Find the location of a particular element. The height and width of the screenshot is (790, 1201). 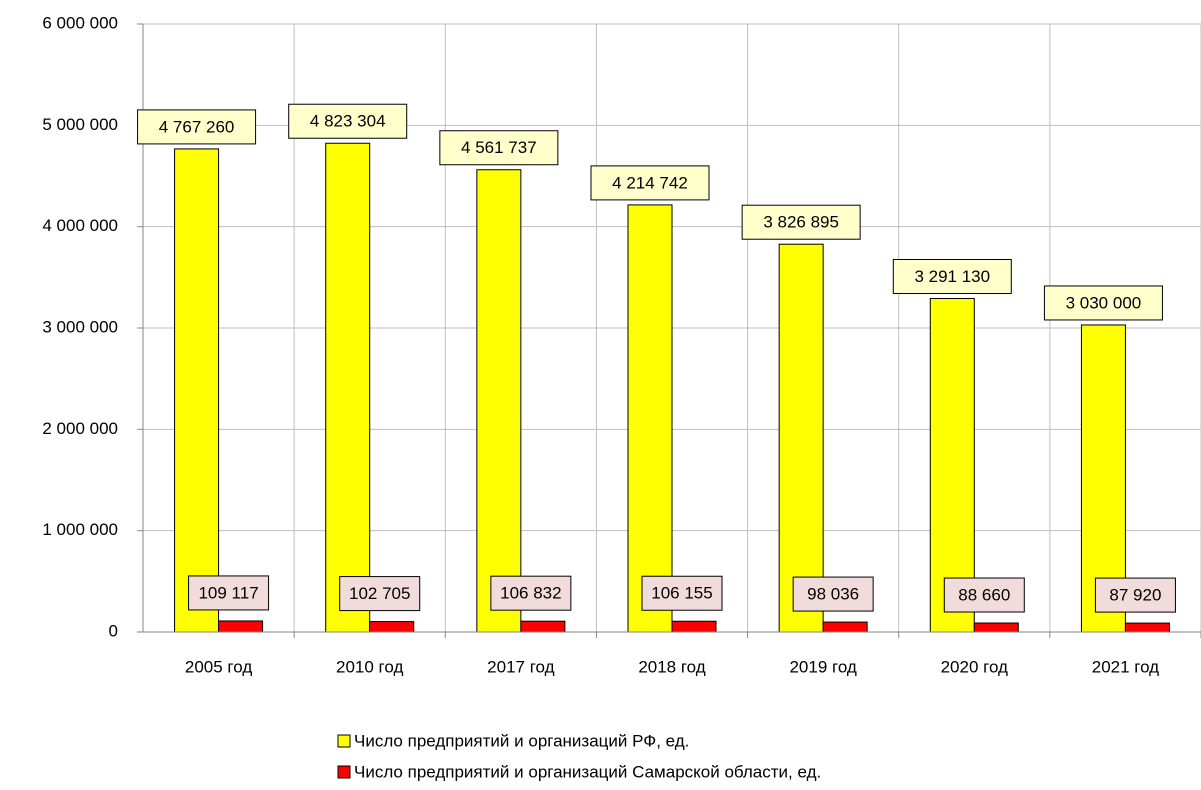

value-label: 4 823 304 is located at coordinates (348, 121).